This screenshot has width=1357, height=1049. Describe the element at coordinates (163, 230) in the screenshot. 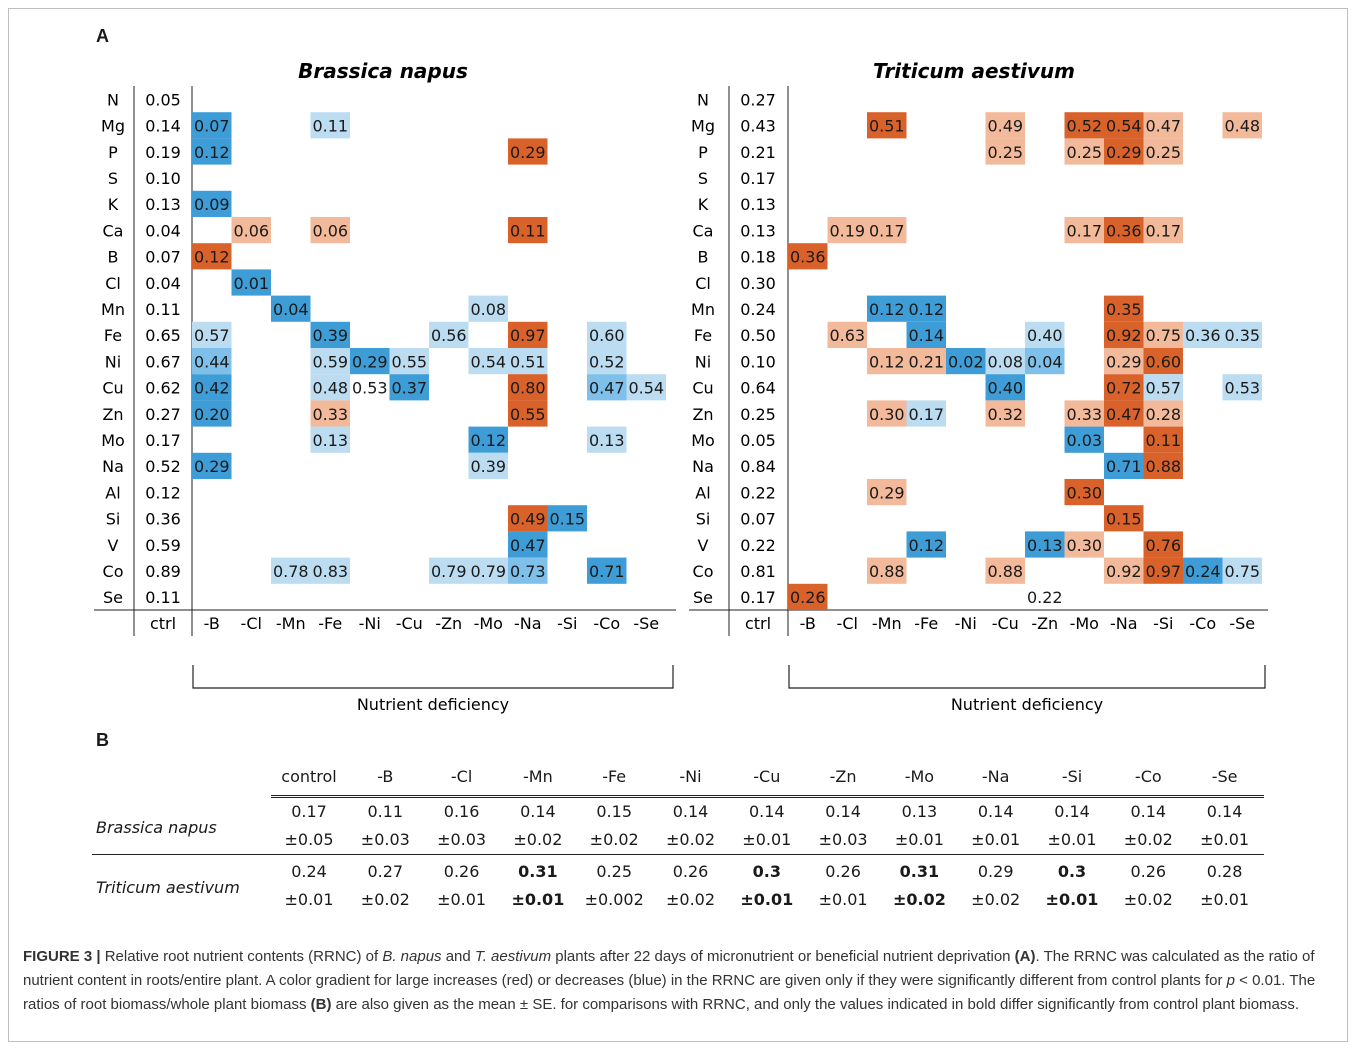

I see `heatmap-ctrl-value: 0.04` at that location.